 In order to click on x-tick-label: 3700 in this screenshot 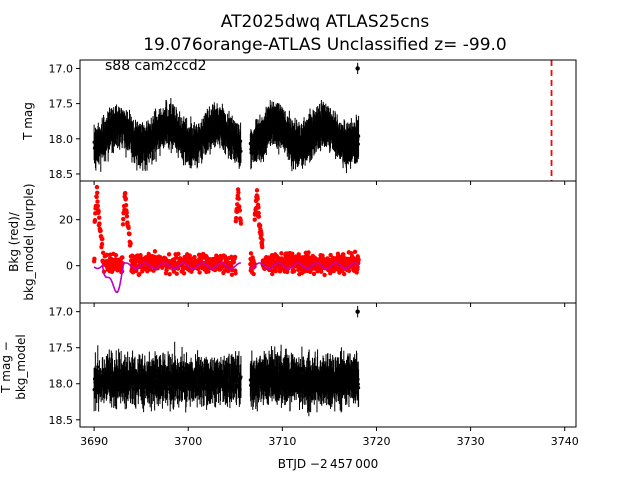, I will do `click(188, 441)`.